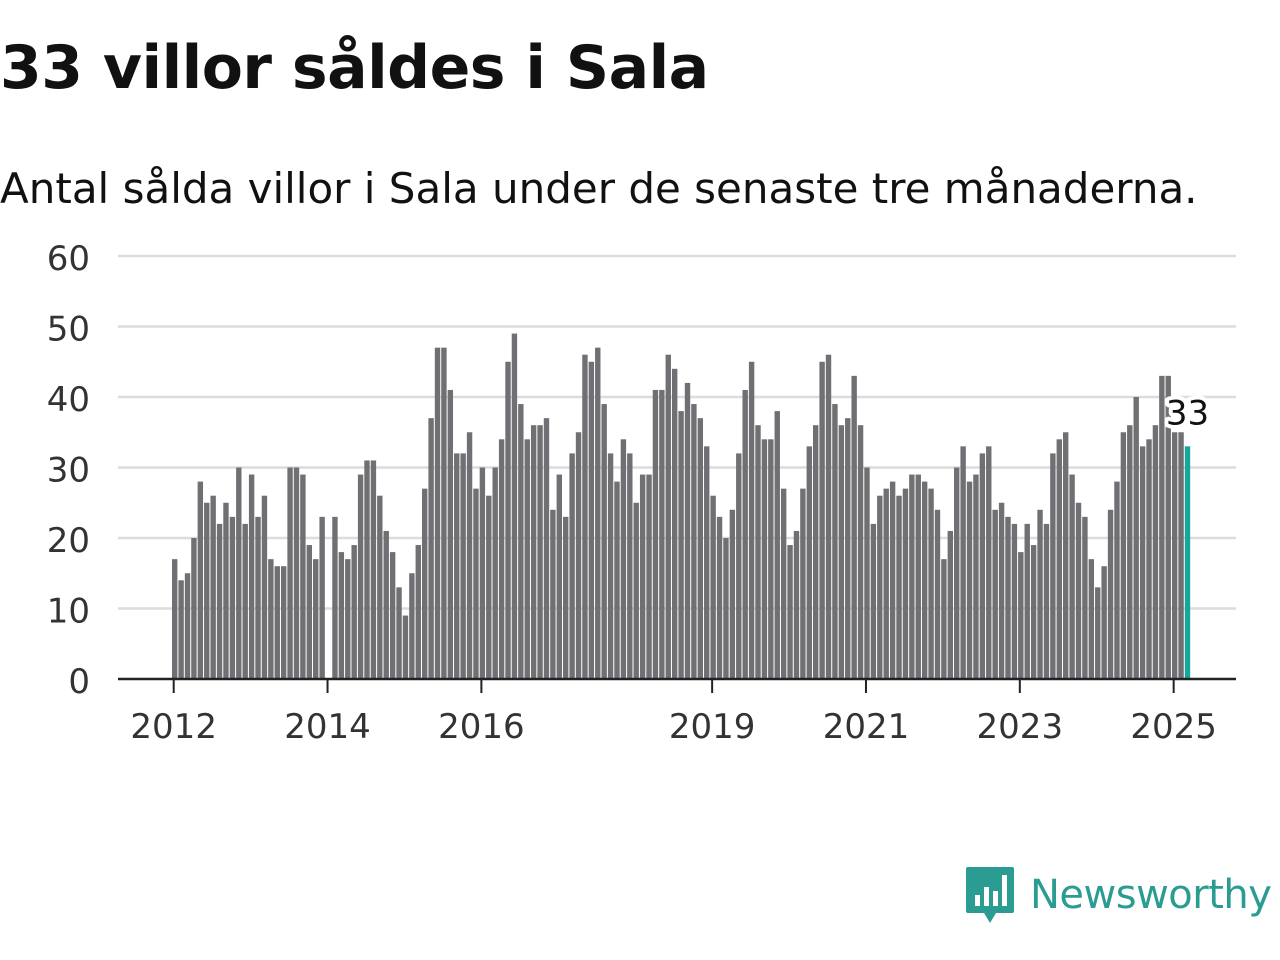  Describe the element at coordinates (1151, 895) in the screenshot. I see `brand-name: Newsworthy` at that location.